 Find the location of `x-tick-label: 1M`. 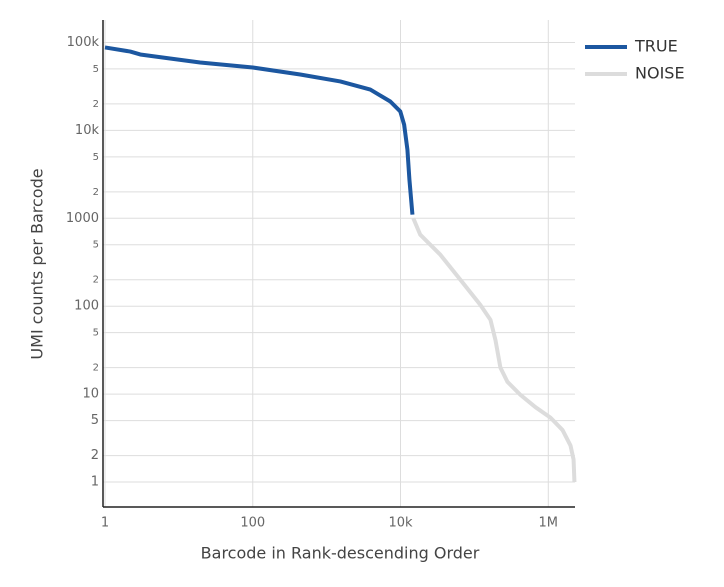

x-tick-label: 1M is located at coordinates (549, 523).